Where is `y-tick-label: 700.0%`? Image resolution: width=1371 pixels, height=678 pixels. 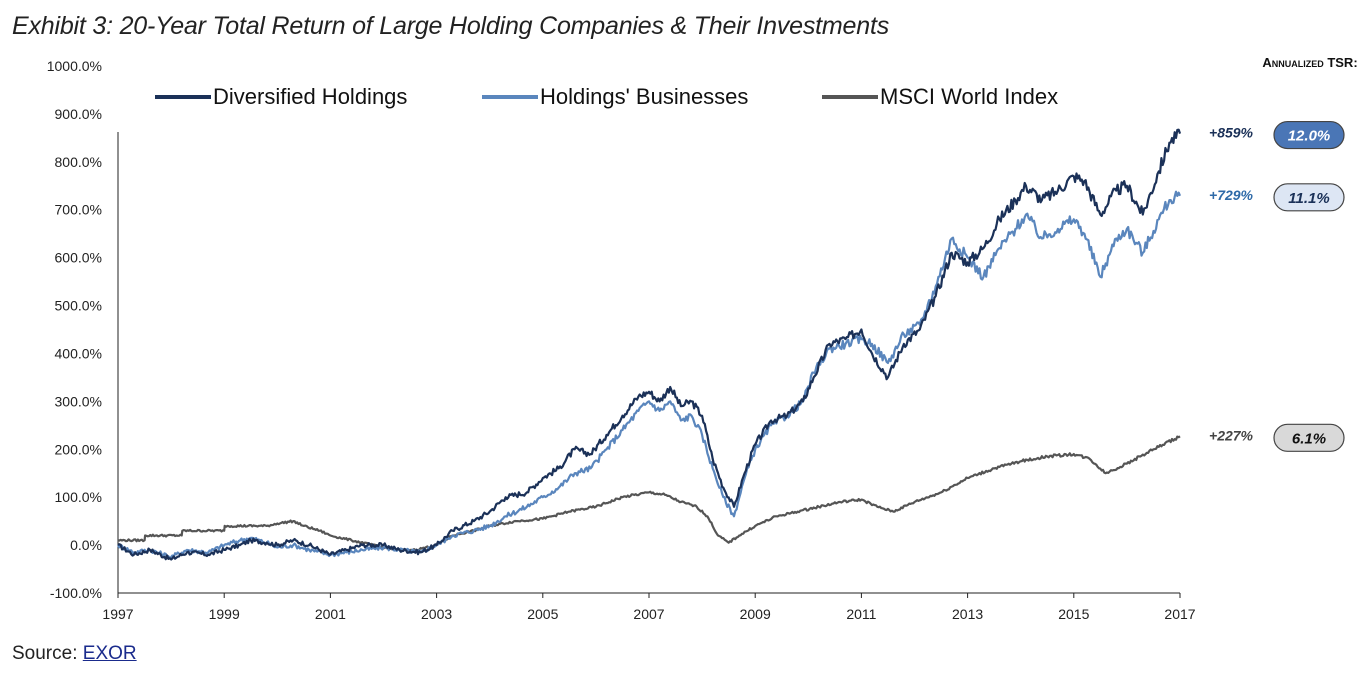
y-tick-label: 700.0% is located at coordinates (78, 210).